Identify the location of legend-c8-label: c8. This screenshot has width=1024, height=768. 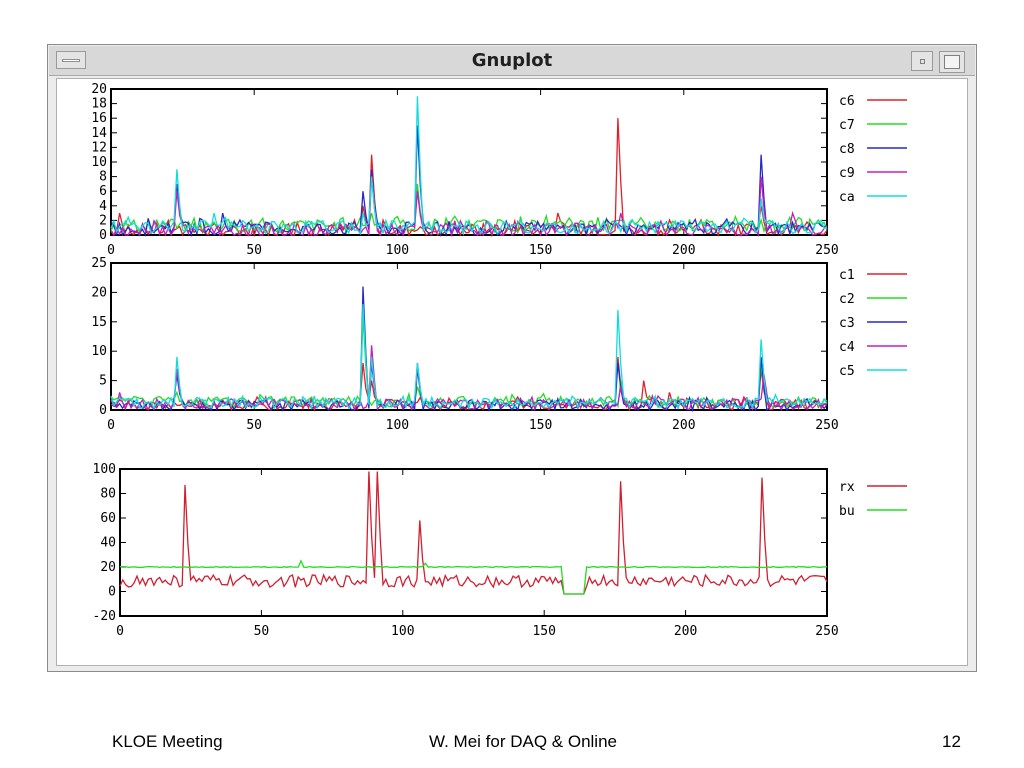
(847, 149).